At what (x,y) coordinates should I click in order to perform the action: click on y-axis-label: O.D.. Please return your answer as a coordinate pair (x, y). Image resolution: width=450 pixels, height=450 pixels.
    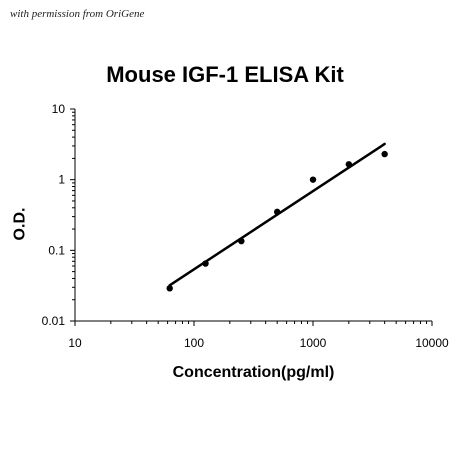
    Looking at the image, I should click on (20, 224).